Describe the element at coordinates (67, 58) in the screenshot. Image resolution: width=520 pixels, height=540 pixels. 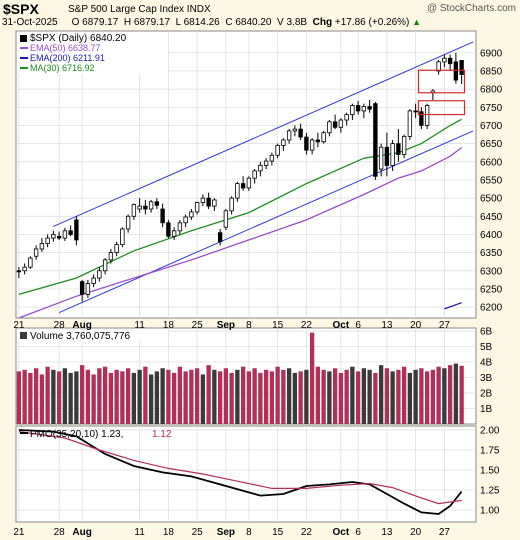
I see `legend-entry: EMA(200) 6211.91` at that location.